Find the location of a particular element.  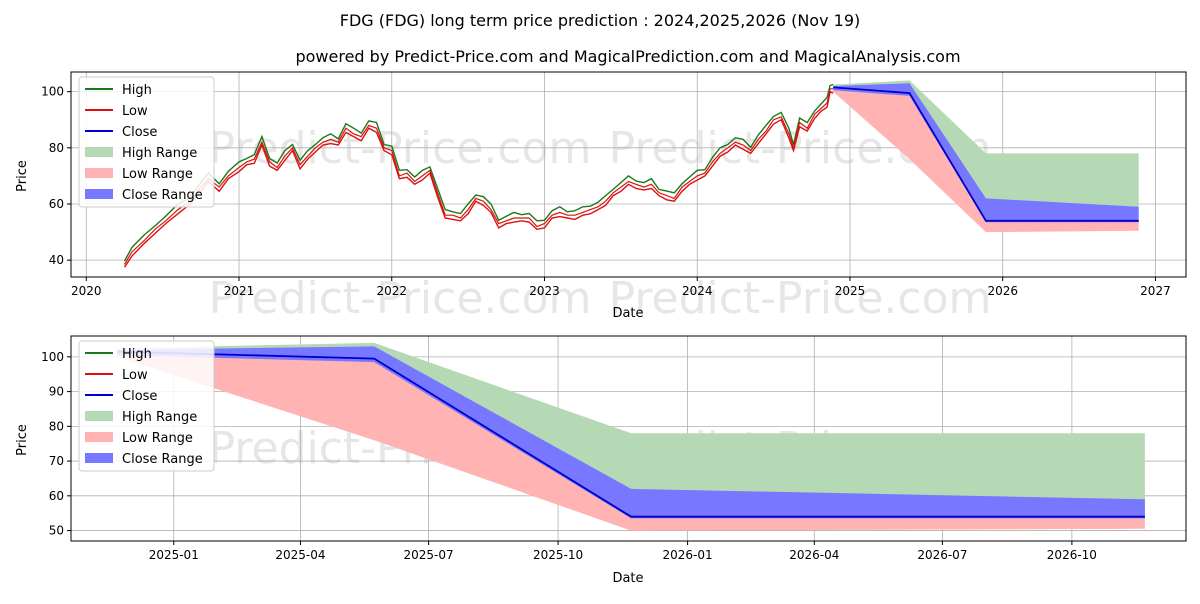

top-forecast-ranges is located at coordinates (986, 156).